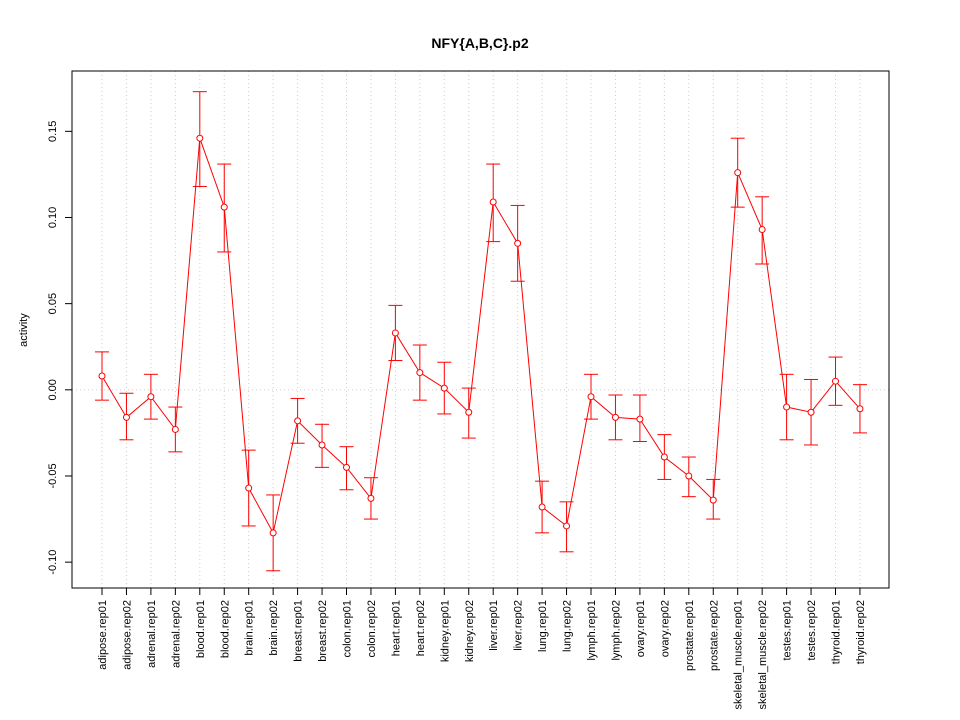  I want to click on x-tick-label: liver.rep01, so click(494, 625).